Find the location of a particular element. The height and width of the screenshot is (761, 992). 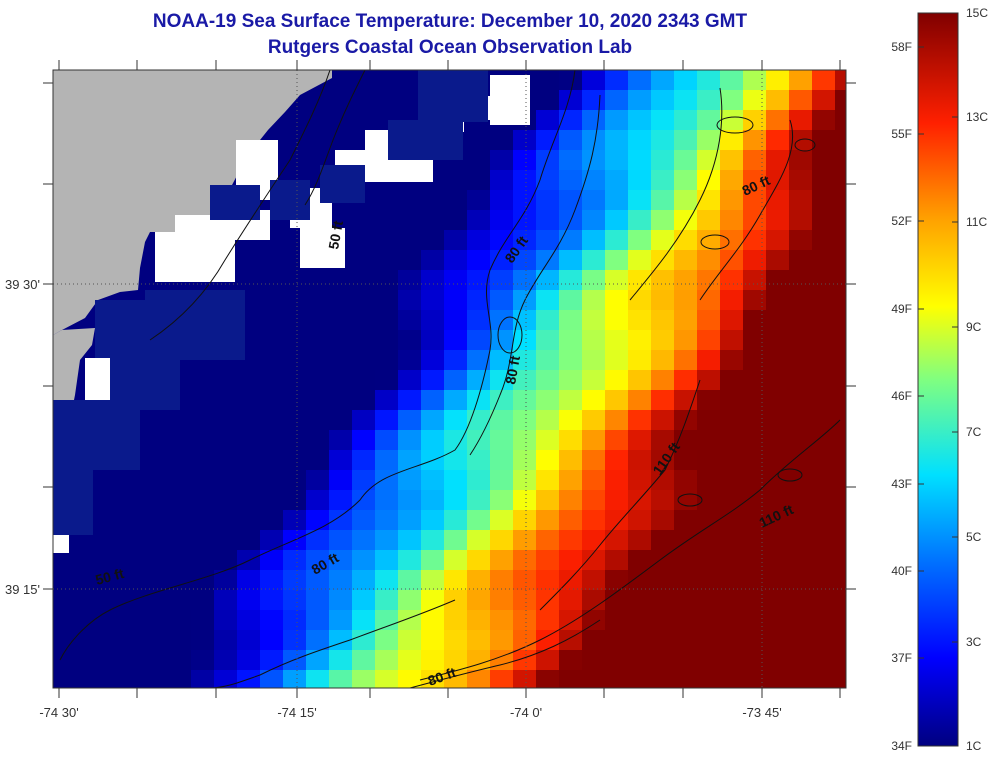

colorbar-c-label: 3C is located at coordinates (974, 642).